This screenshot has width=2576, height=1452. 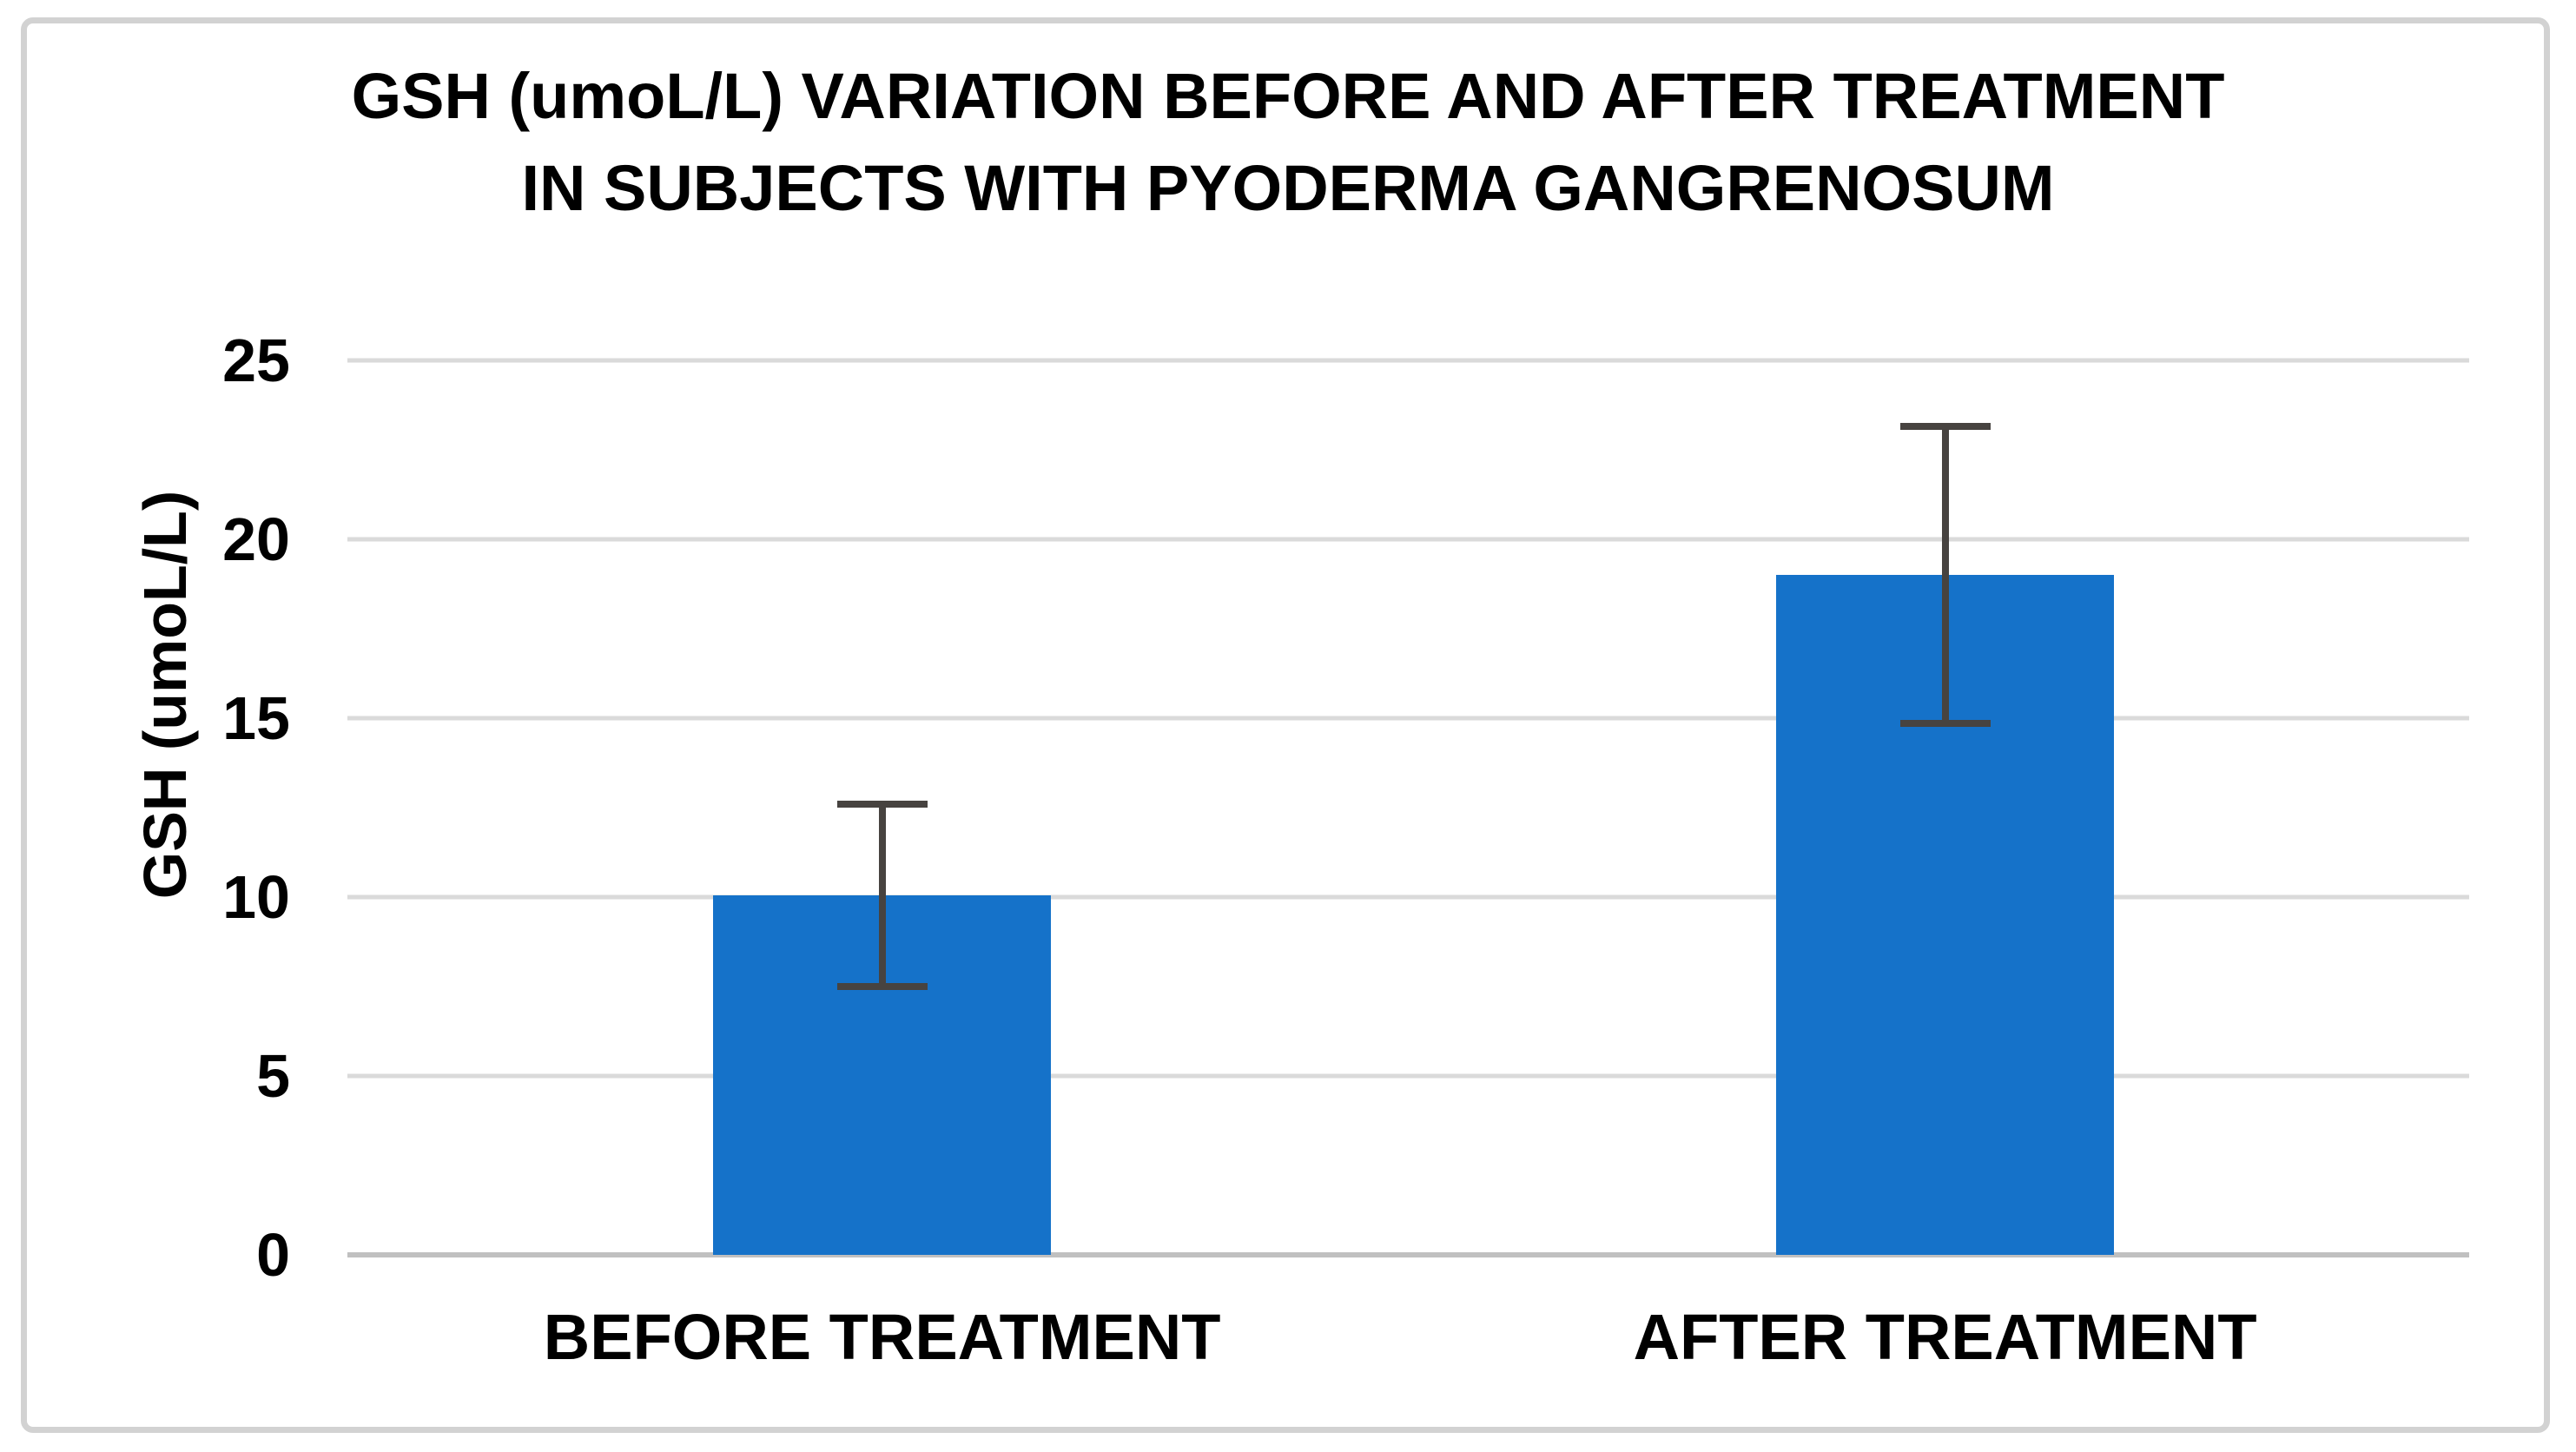 What do you see at coordinates (165, 695) in the screenshot?
I see `y-axis-title: GSH (umoL/L)` at bounding box center [165, 695].